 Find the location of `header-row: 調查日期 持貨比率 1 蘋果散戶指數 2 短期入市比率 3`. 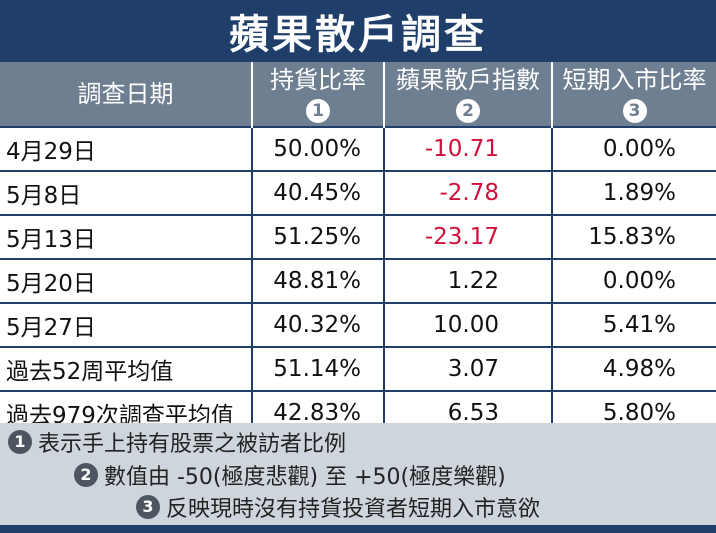

header-row: 調查日期 持貨比率 1 蘋果散戶指數 2 短期入市比率 3 is located at coordinates (358, 94).